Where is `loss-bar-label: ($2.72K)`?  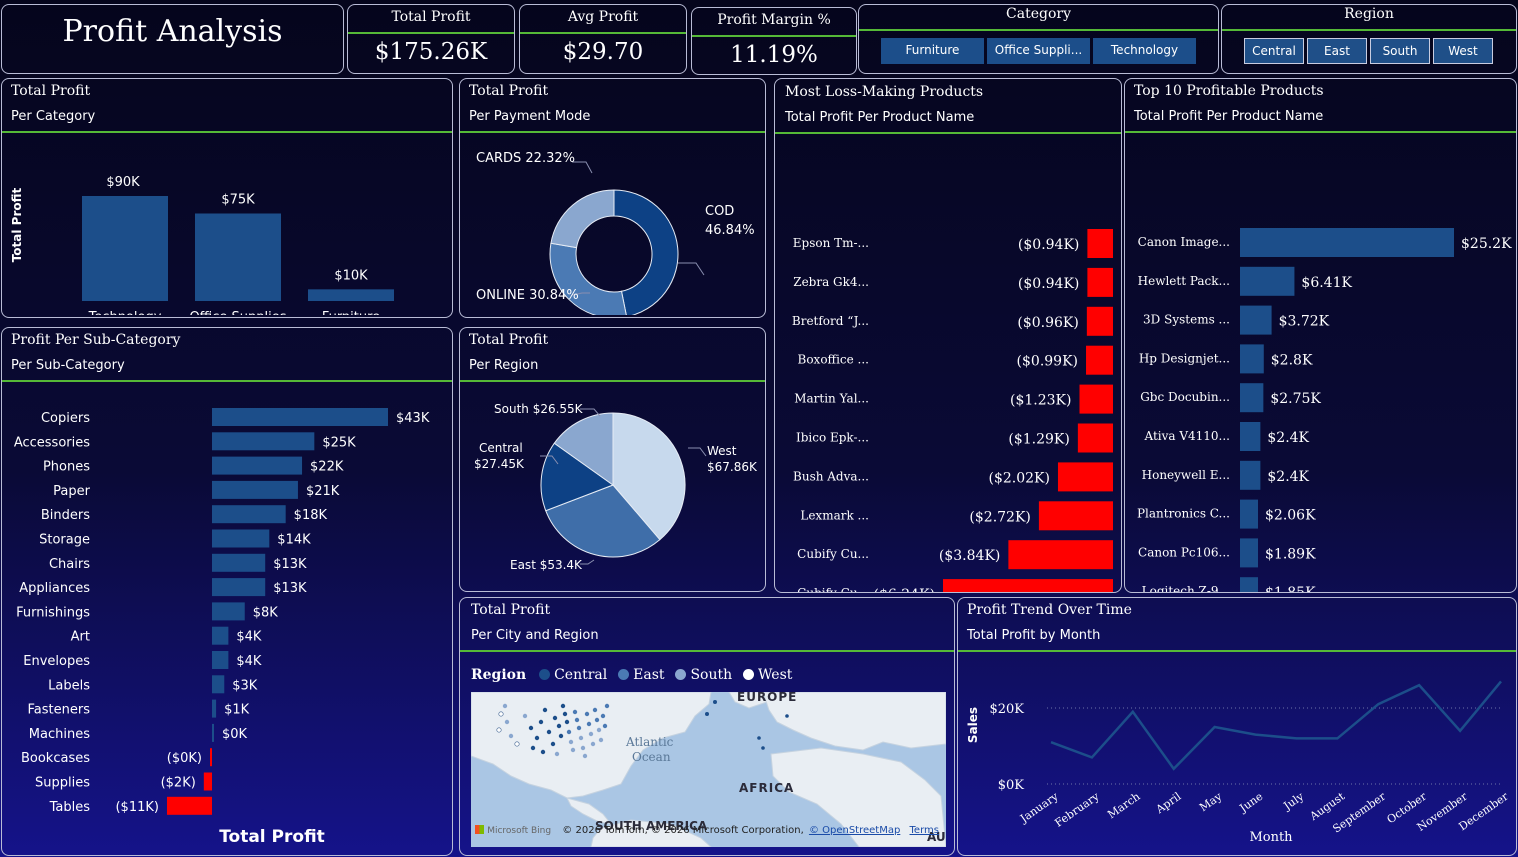
loss-bar-label: ($2.72K) is located at coordinates (999, 517).